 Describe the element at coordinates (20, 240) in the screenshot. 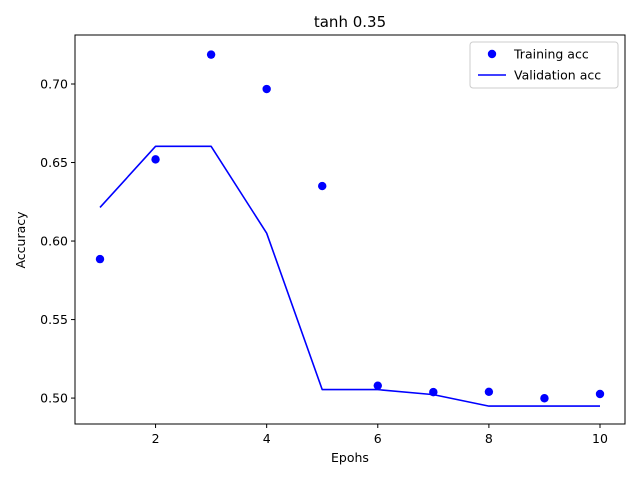

I see `y-axis-label: Accuracy` at that location.